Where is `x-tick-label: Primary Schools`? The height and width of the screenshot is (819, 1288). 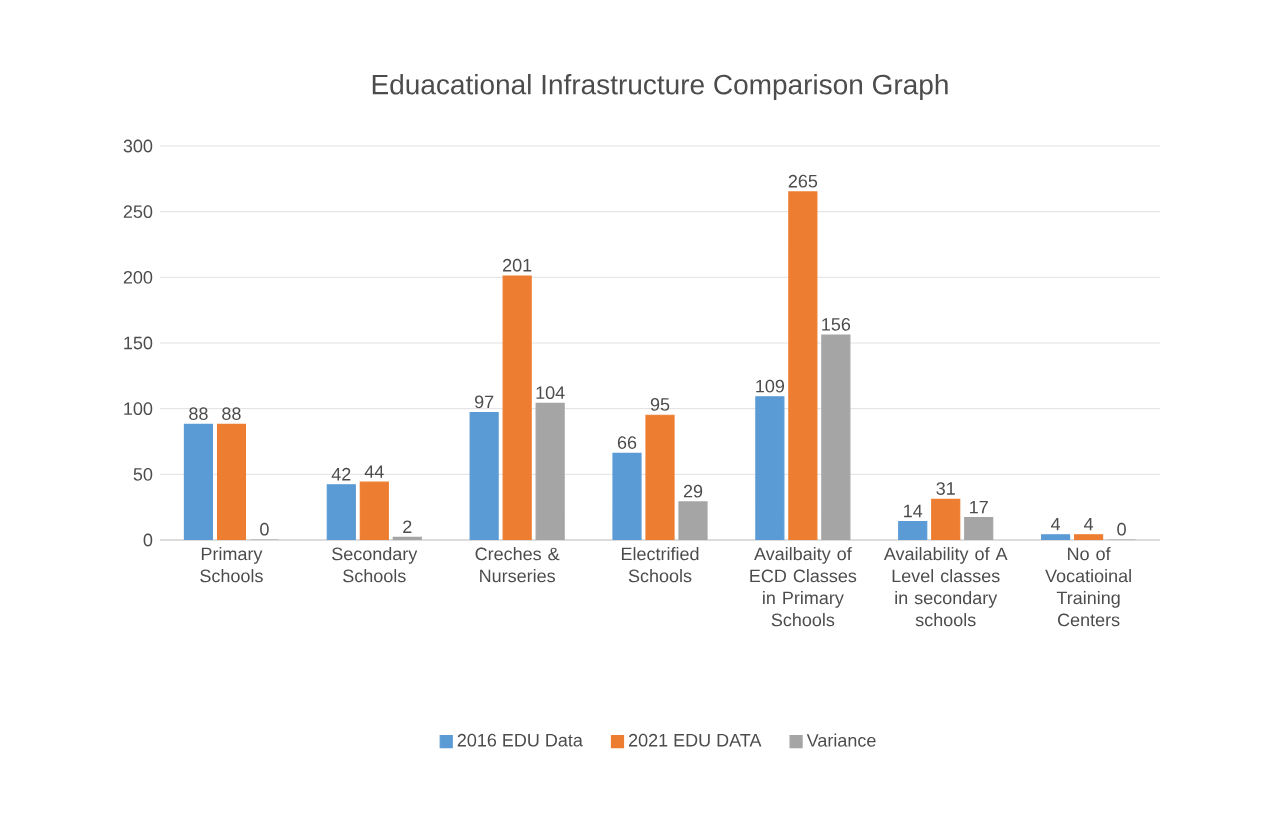 x-tick-label: Primary Schools is located at coordinates (231, 565).